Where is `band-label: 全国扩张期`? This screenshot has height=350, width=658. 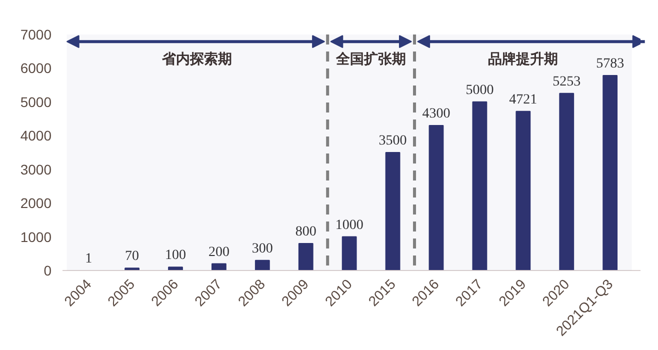
band-label: 全国扩张期 is located at coordinates (370, 59).